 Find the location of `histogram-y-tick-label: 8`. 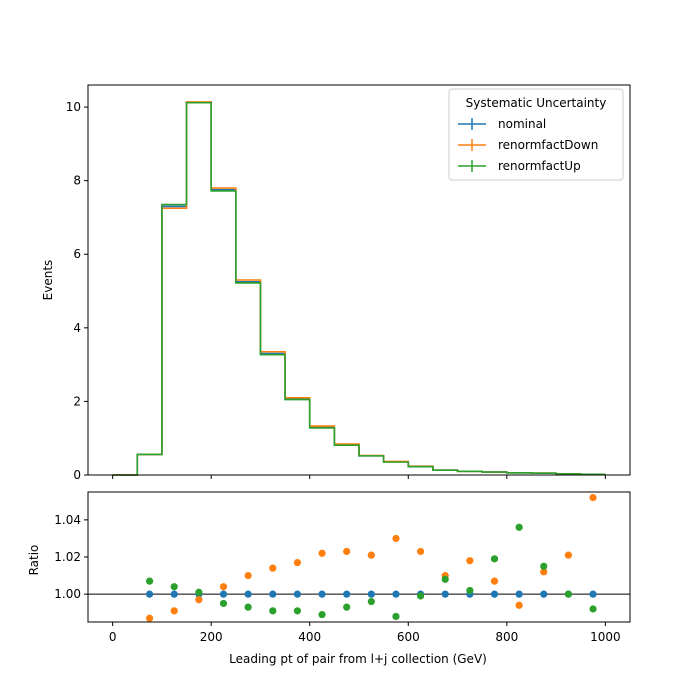

histogram-y-tick-label: 8 is located at coordinates (77, 181).